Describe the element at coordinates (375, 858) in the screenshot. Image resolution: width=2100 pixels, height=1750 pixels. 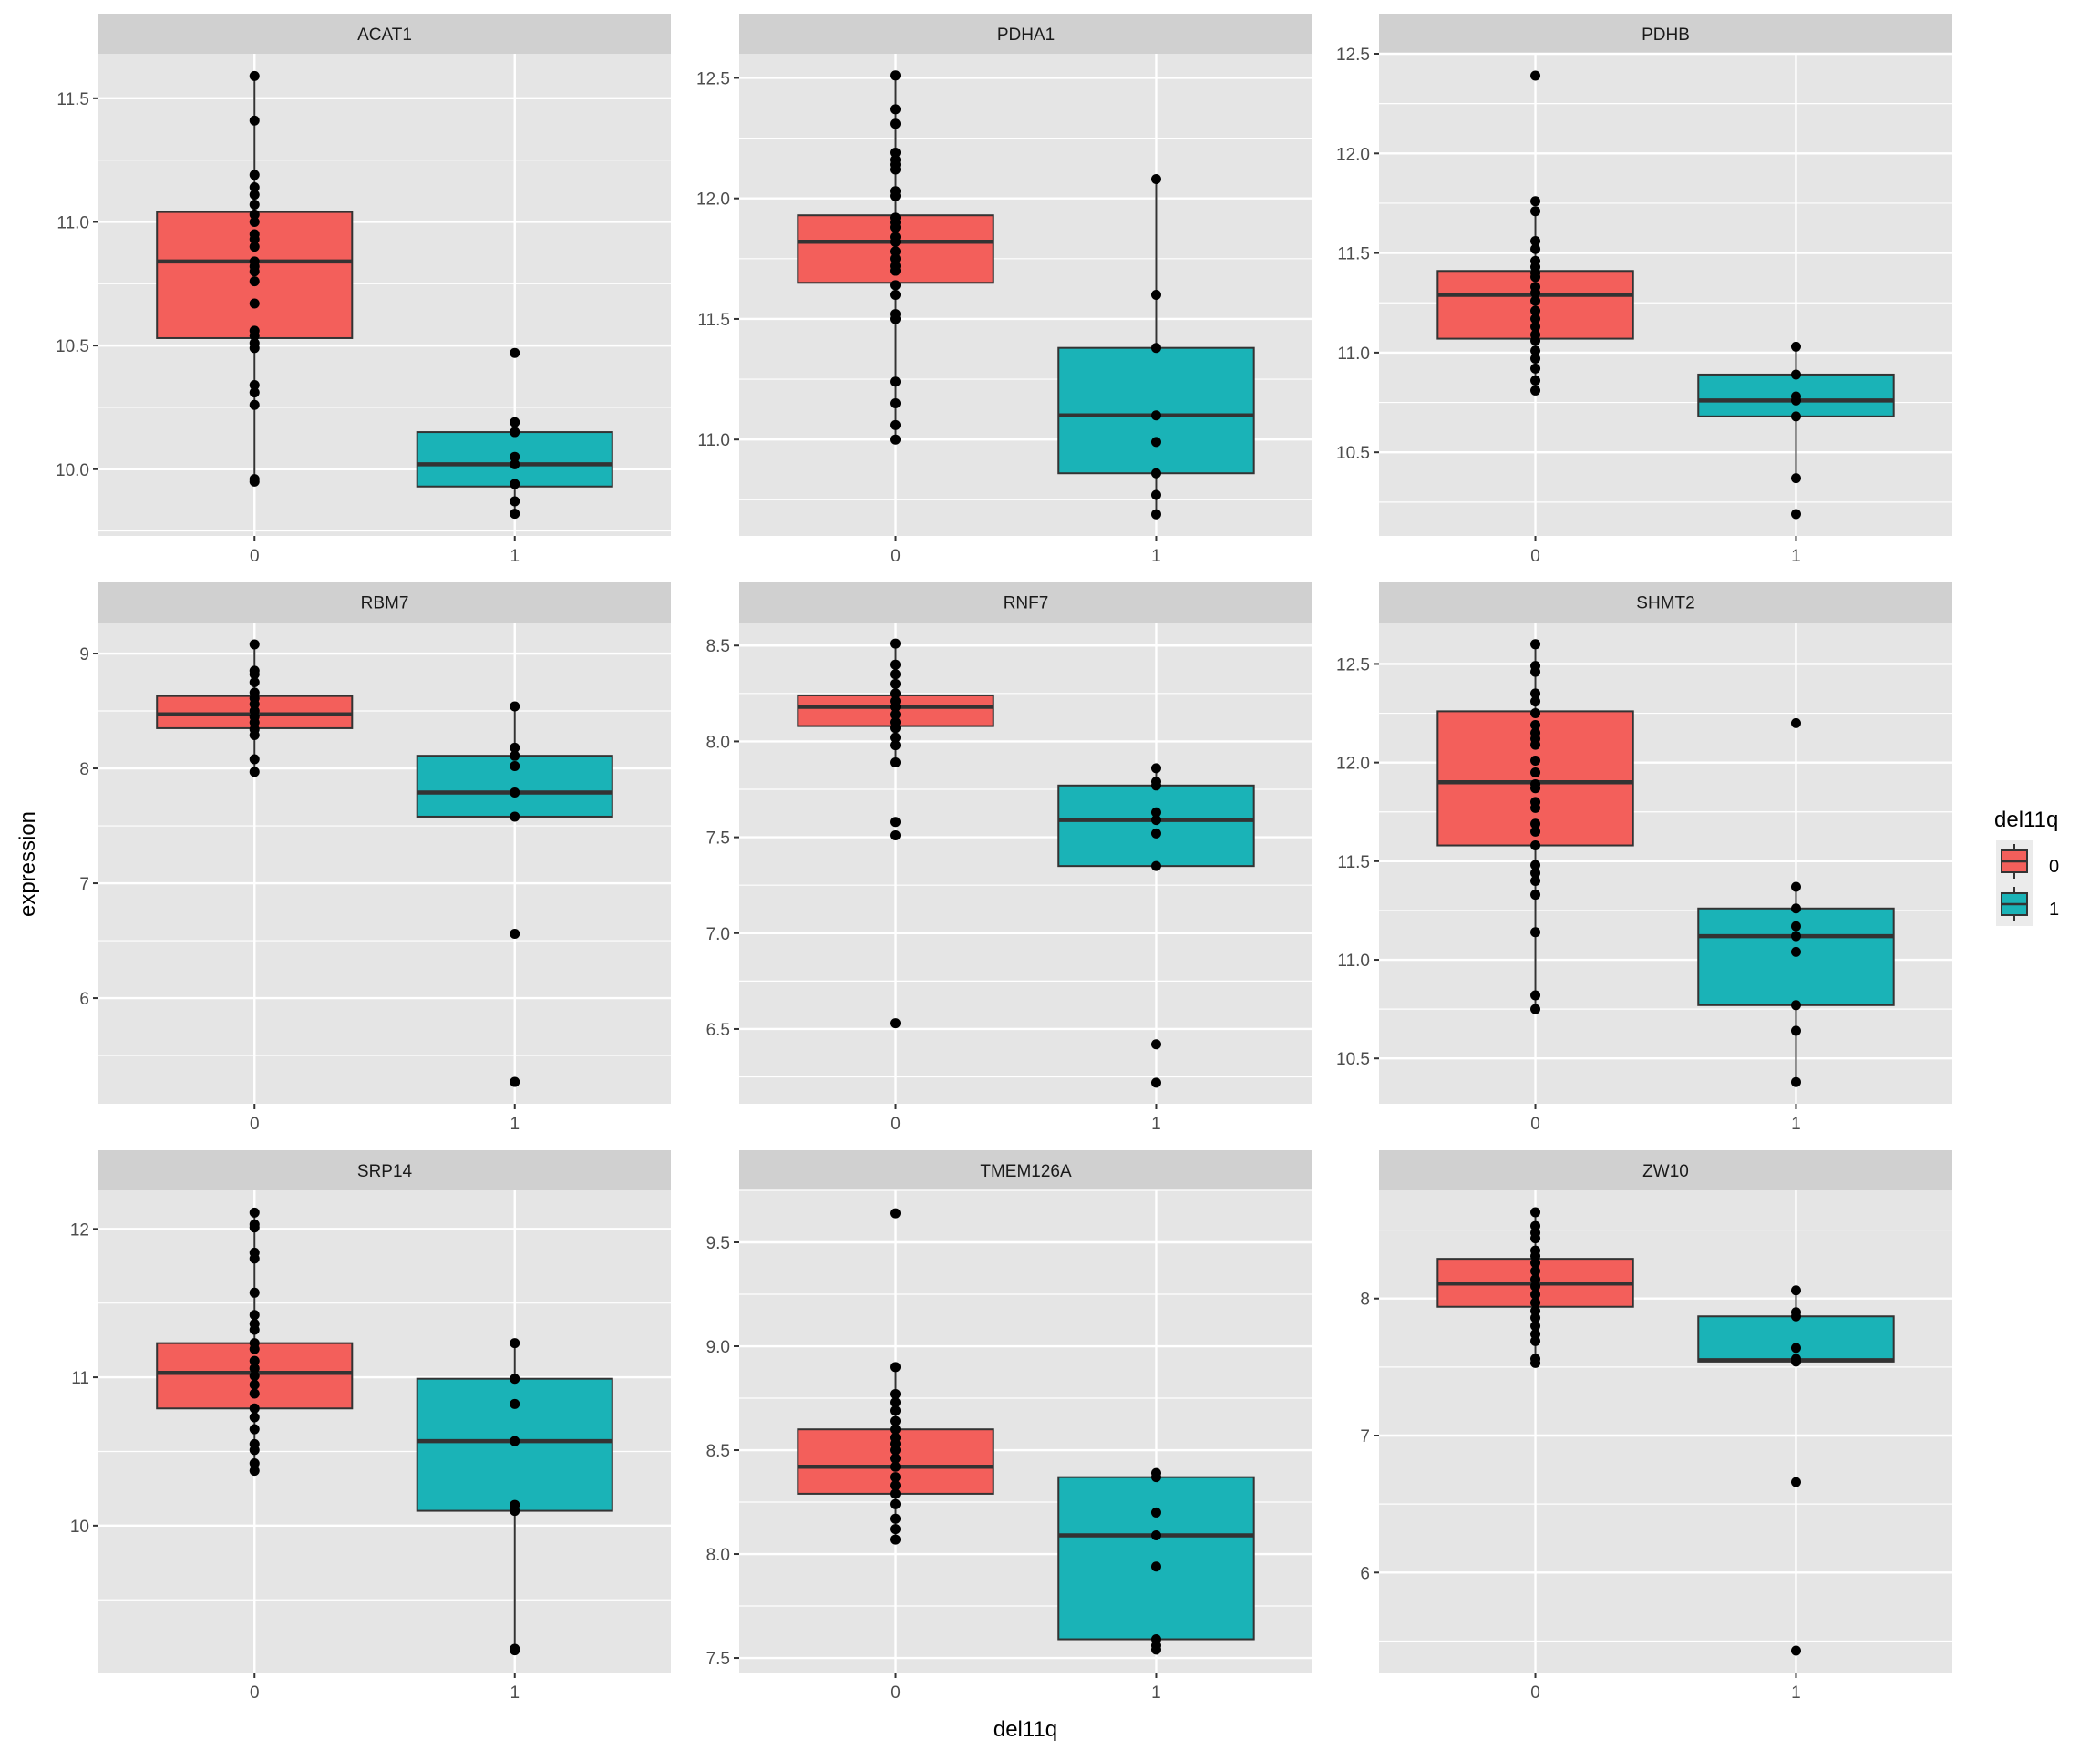
I see `facet-panel-rbm7: RBM7 6 7 8 9 0 1` at that location.